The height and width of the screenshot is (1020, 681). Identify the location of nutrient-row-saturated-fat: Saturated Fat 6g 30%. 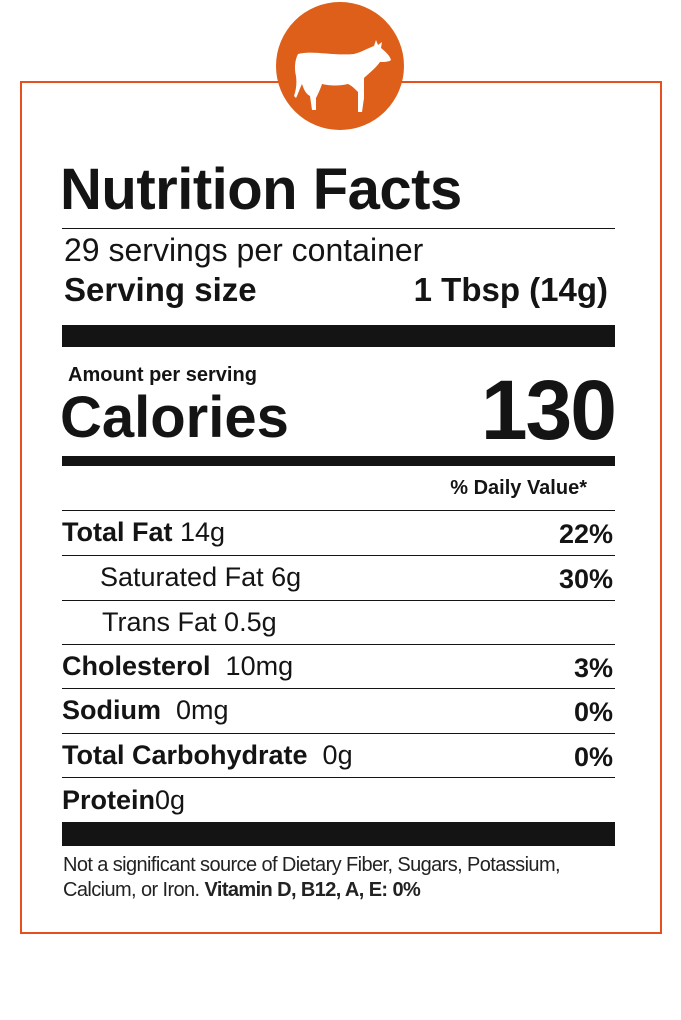
(338, 578).